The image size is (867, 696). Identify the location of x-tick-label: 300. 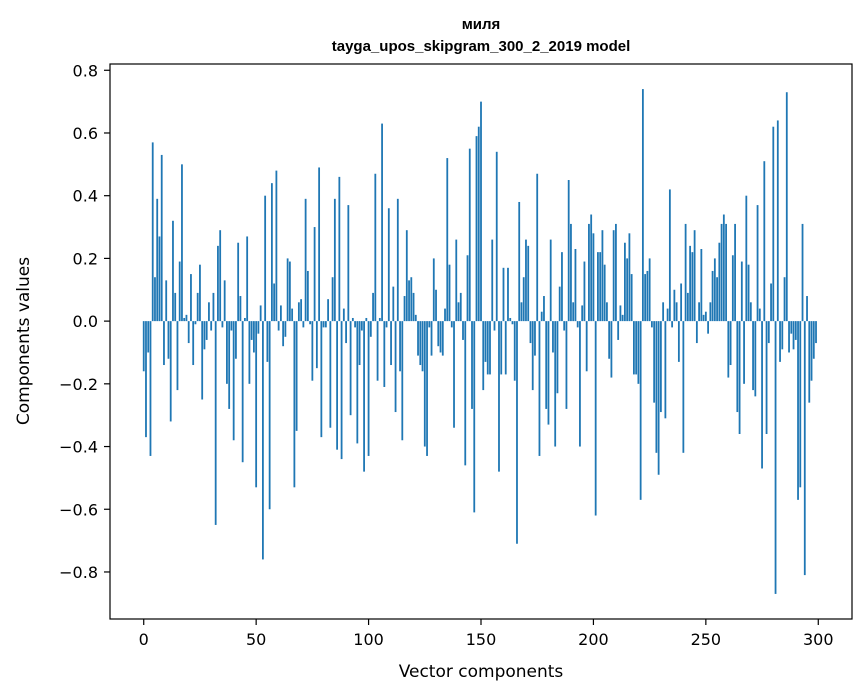
(818, 639).